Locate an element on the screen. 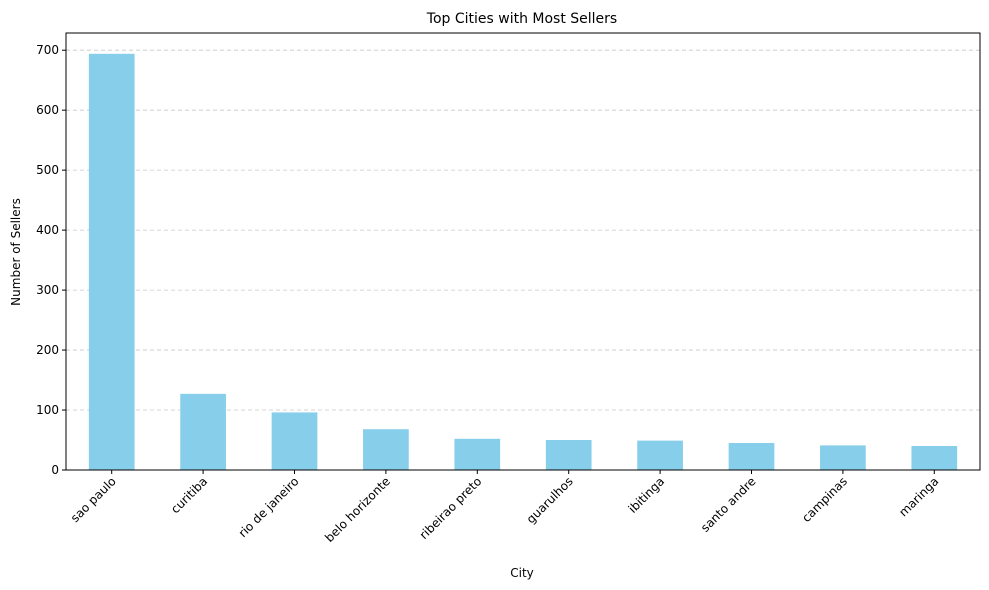  y-tick-label: 500 is located at coordinates (47, 170).